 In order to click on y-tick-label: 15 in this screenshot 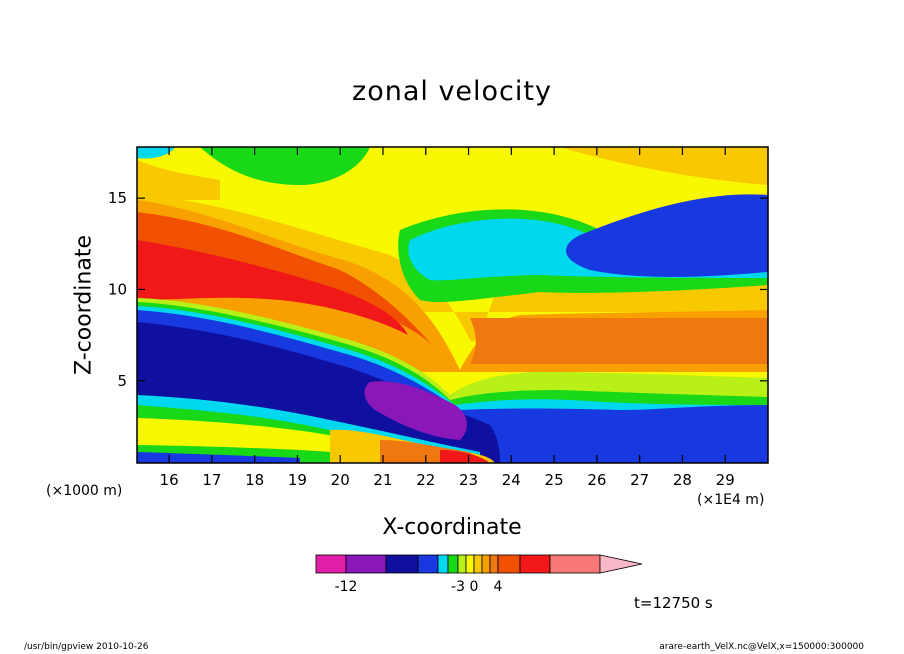, I will do `click(117, 198)`.